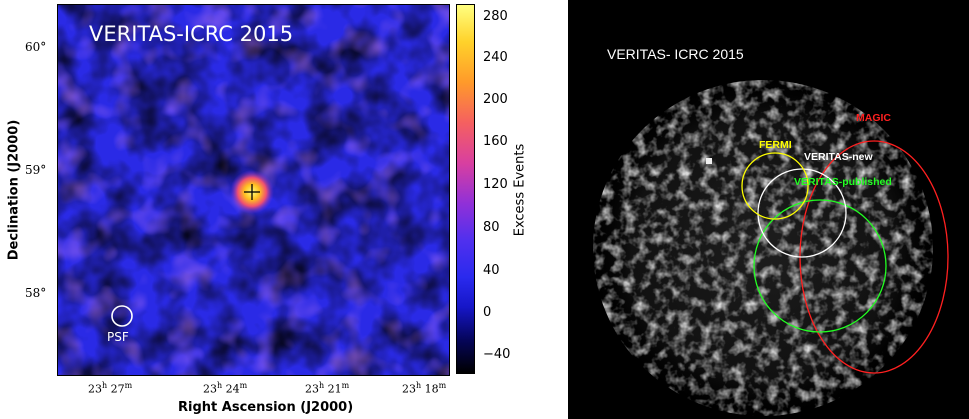 This screenshot has height=419, width=969. I want to click on y-axis-title: Declination (J2000), so click(14, 190).